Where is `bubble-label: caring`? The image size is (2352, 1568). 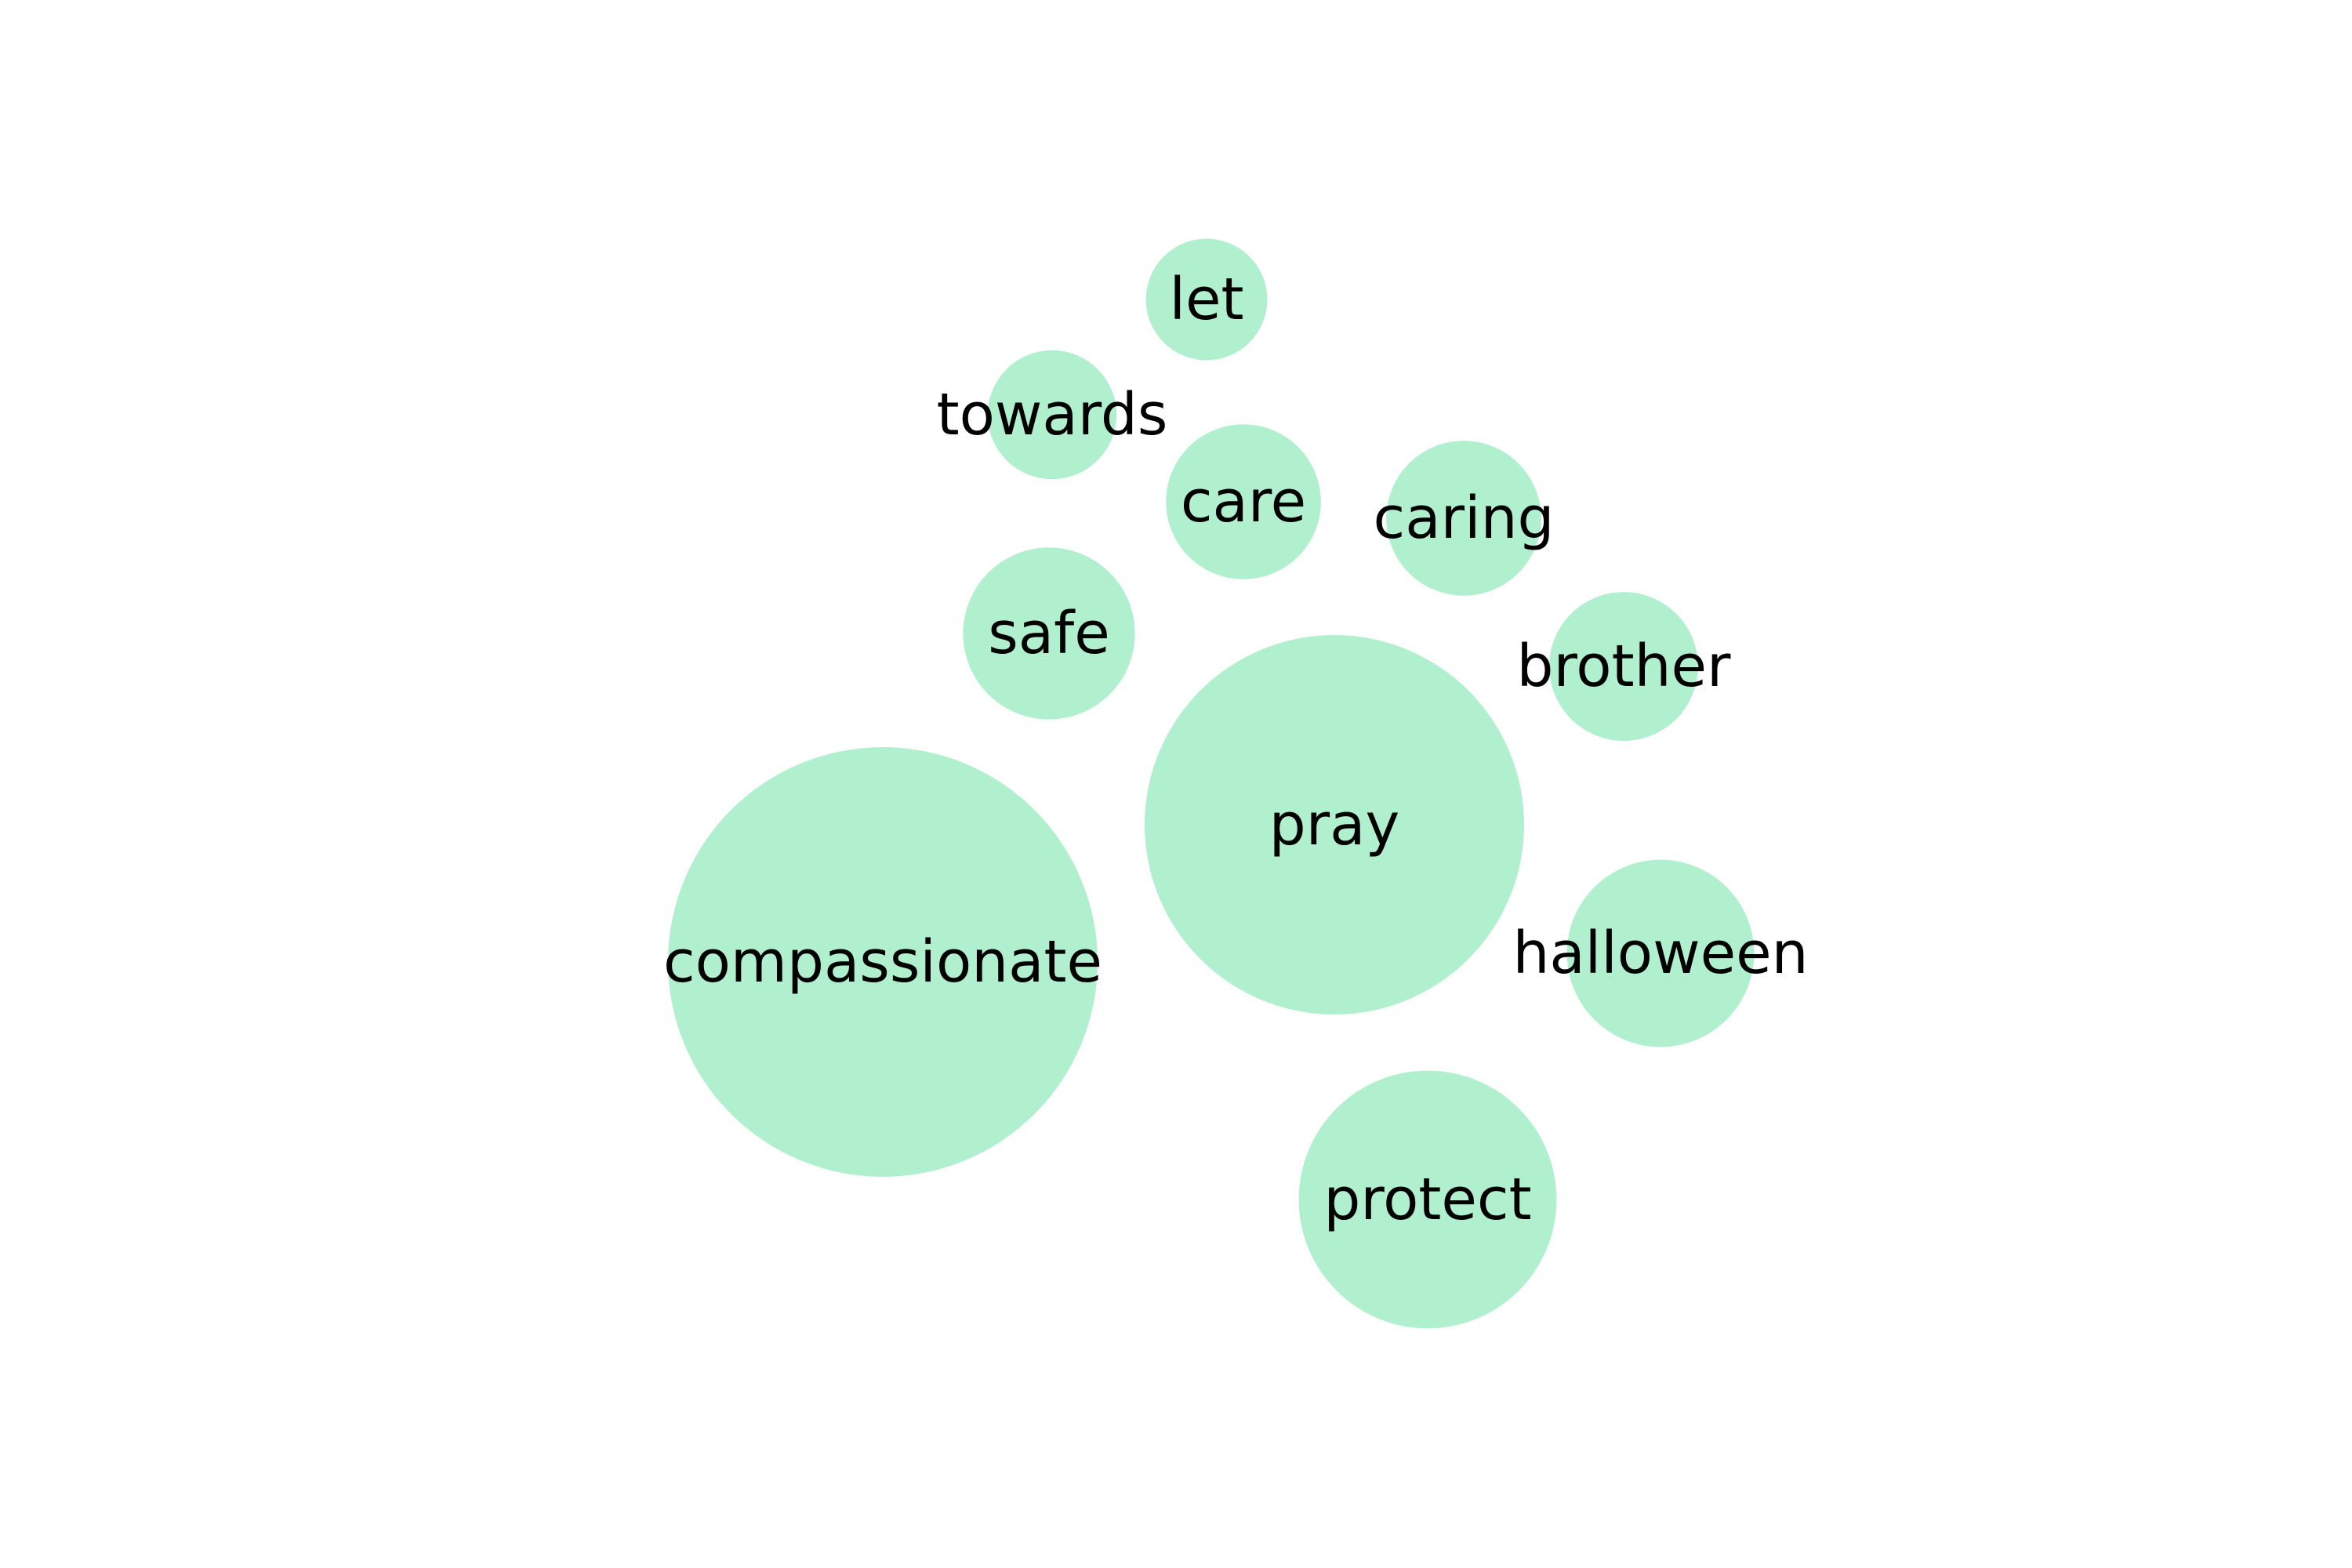 bubble-label: caring is located at coordinates (1464, 518).